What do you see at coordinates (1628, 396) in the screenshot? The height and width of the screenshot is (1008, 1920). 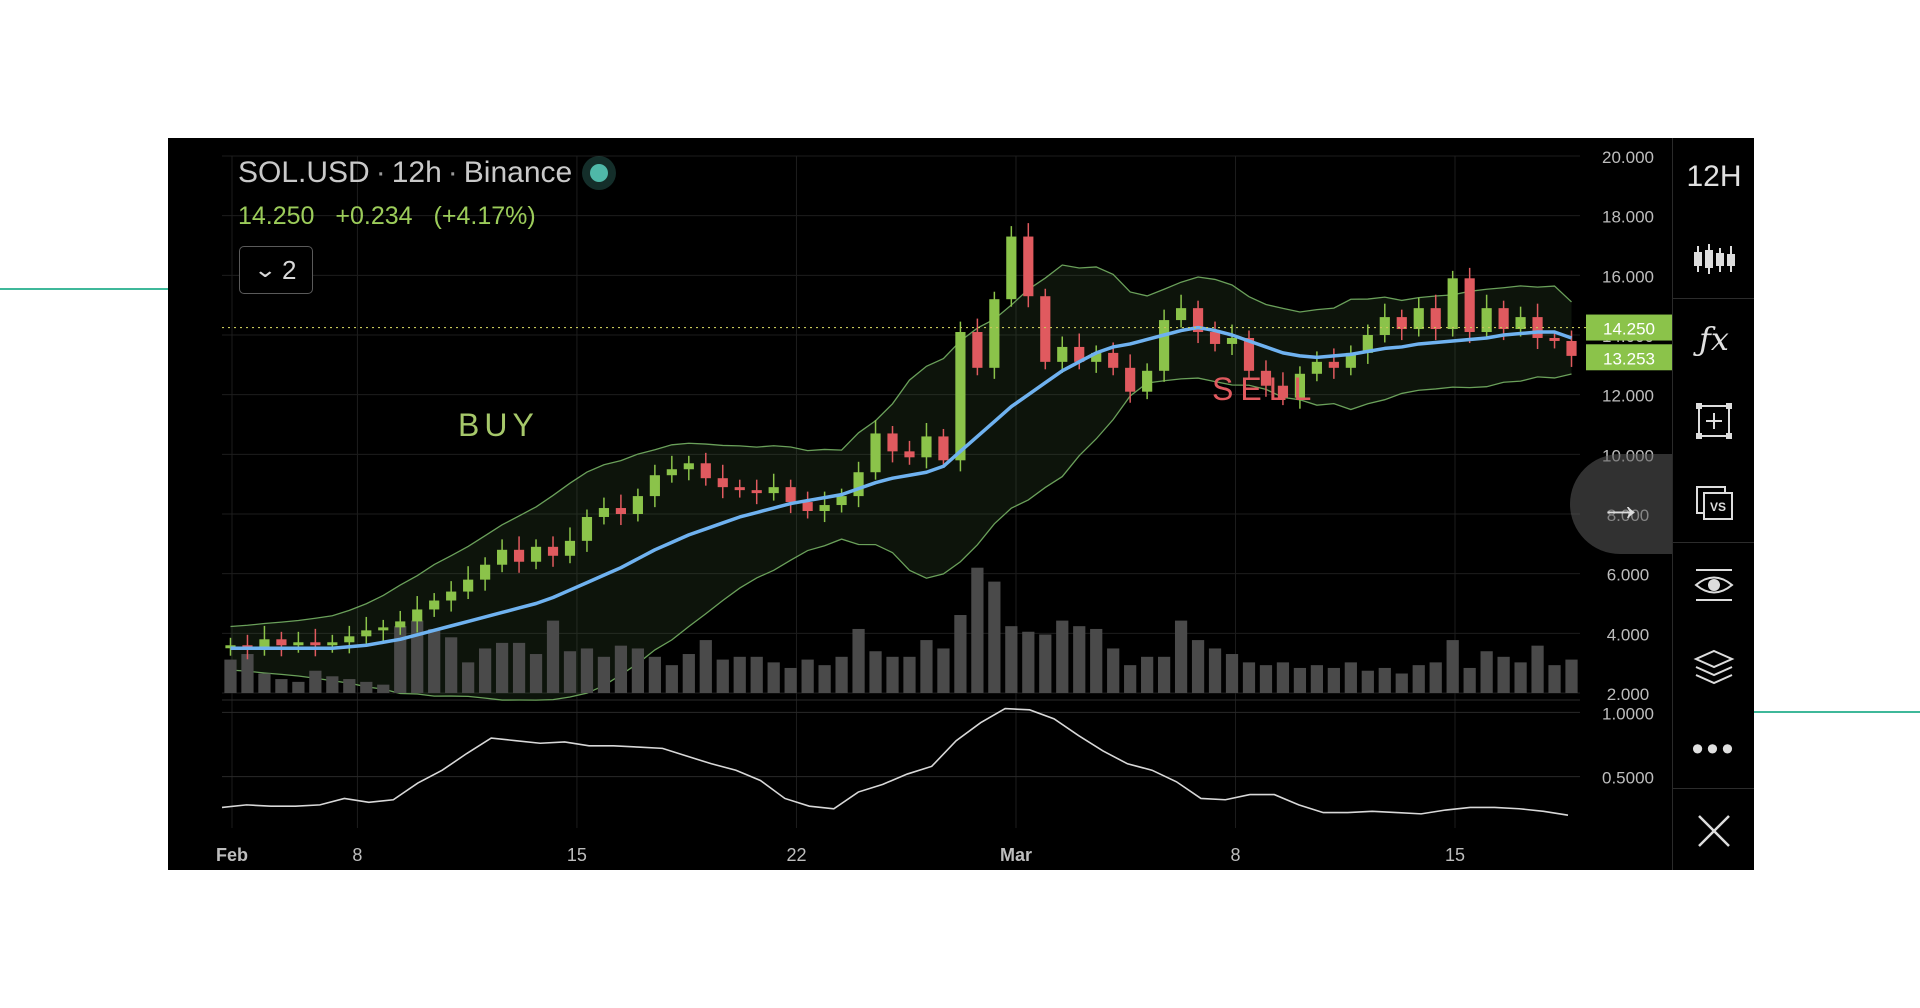 I see `y-axis-label: 12.000` at bounding box center [1628, 396].